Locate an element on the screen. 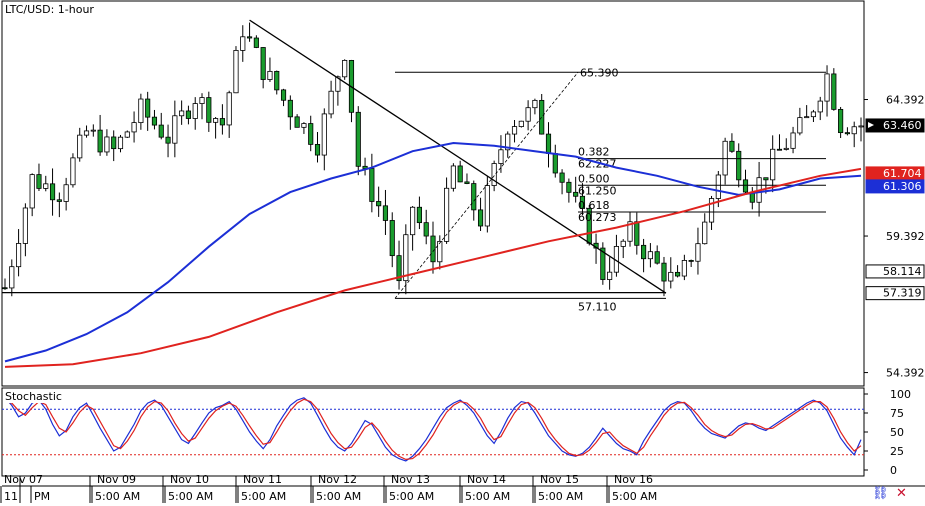 The height and width of the screenshot is (506, 925). stochastic-y-tick-label: 0 is located at coordinates (893, 470).